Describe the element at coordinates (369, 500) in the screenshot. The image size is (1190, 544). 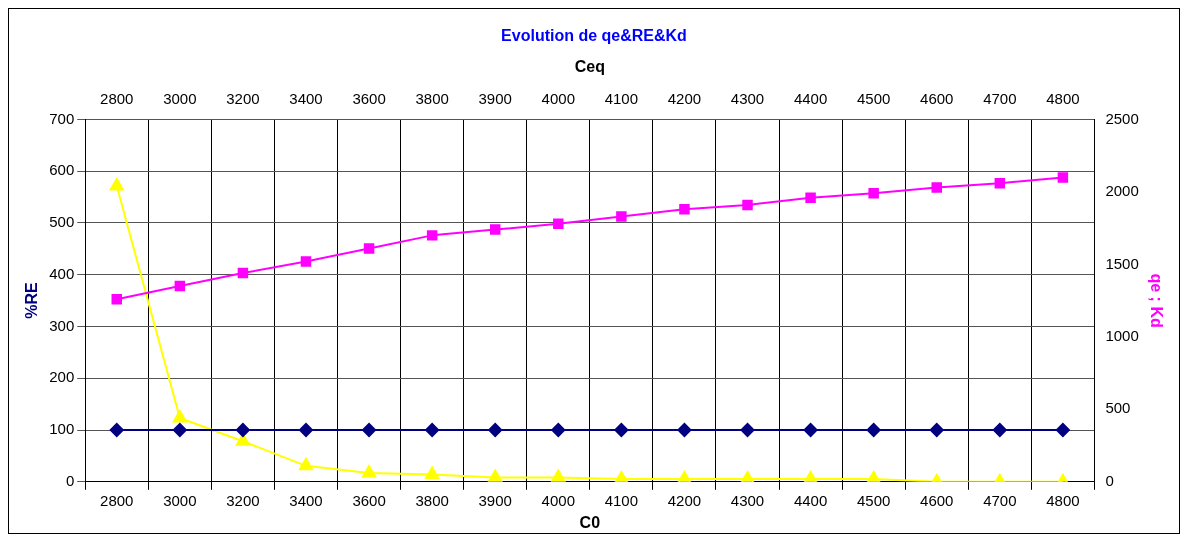
I see `x-tick-label: 3600` at that location.